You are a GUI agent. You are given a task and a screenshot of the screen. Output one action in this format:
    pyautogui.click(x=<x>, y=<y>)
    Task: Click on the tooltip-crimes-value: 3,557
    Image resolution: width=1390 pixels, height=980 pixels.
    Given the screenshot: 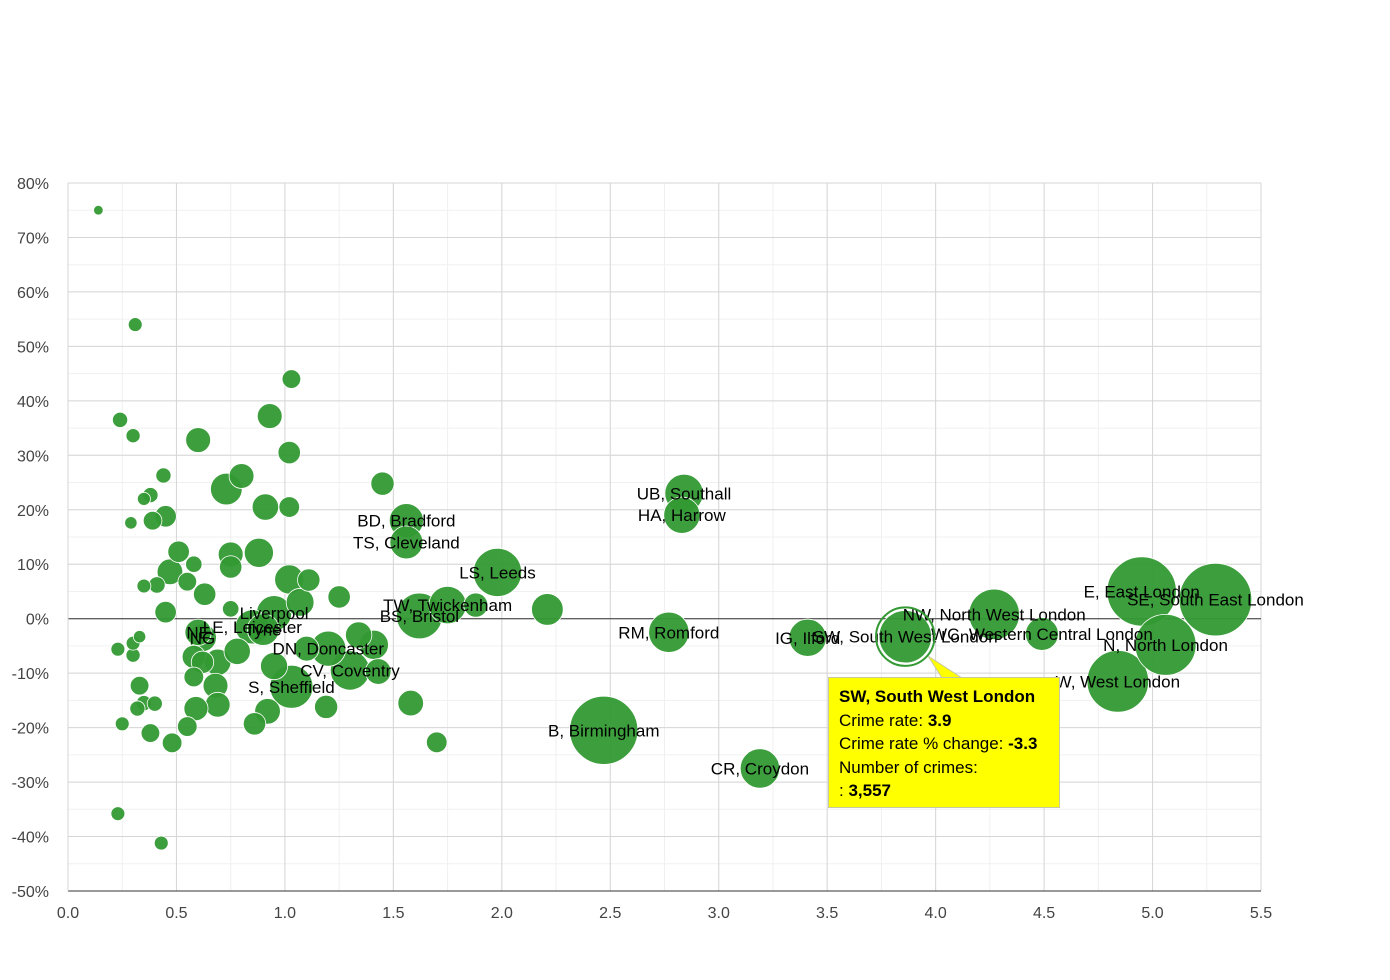 What is the action you would take?
    pyautogui.click(x=870, y=790)
    